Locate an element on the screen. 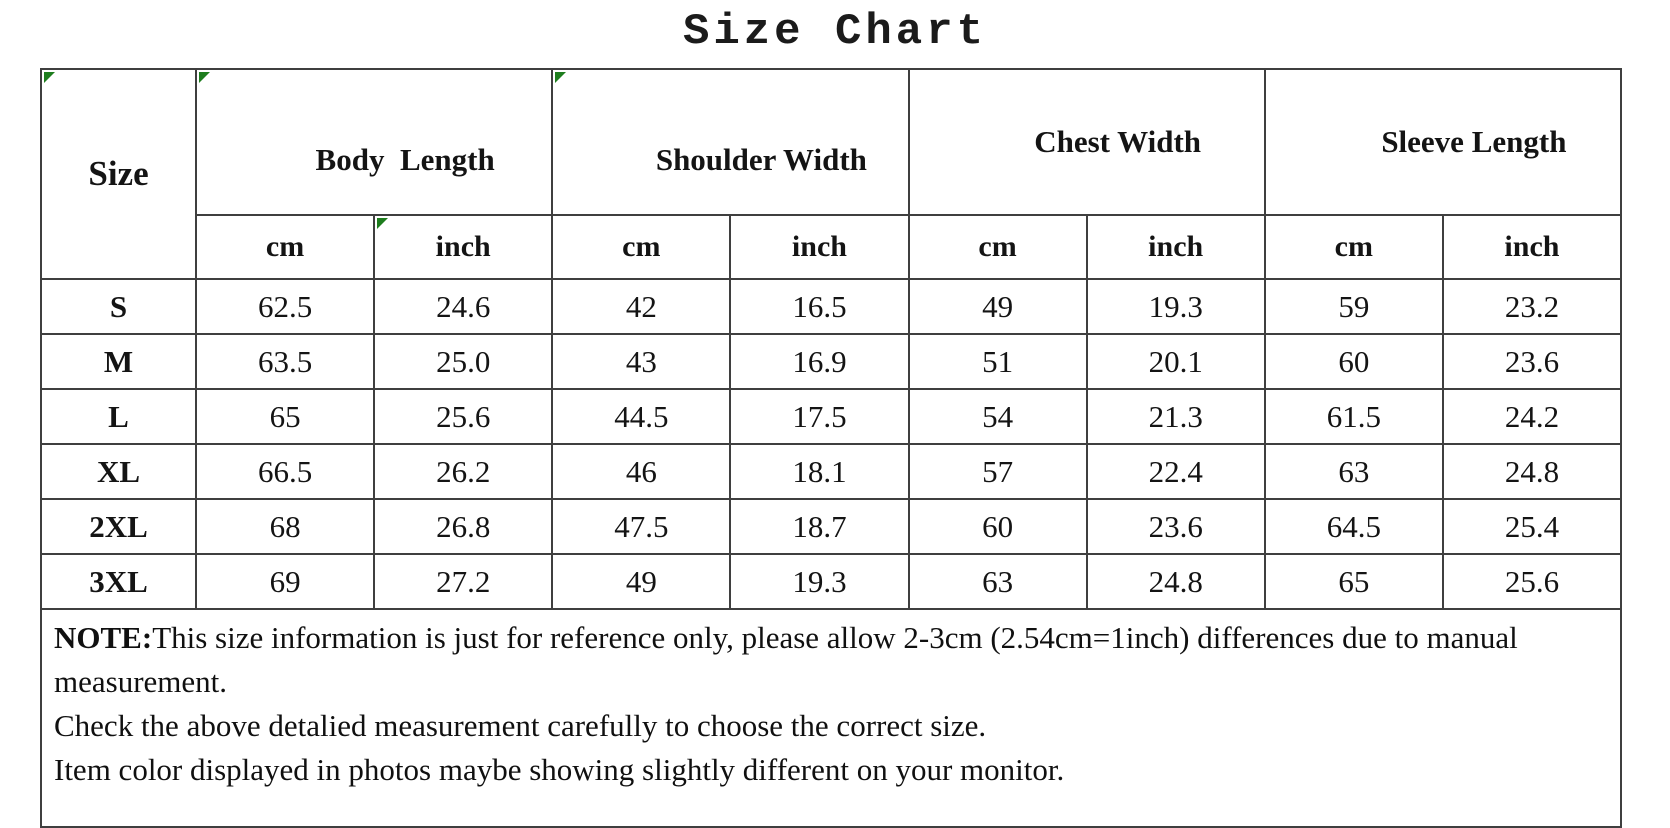  table-row-l: L 65 25.6 44.5 17.5 54 21.3 61.5 24.2 is located at coordinates (831, 416).